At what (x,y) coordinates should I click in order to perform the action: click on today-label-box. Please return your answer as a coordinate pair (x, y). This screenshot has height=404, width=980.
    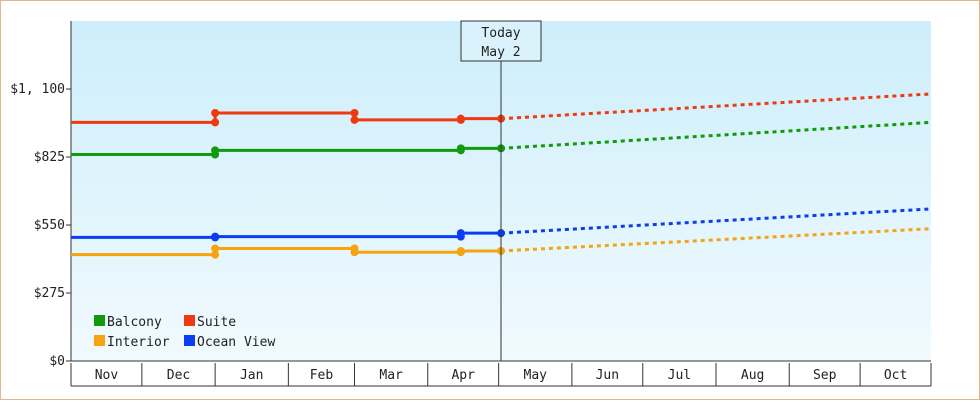
    Looking at the image, I should click on (501, 41).